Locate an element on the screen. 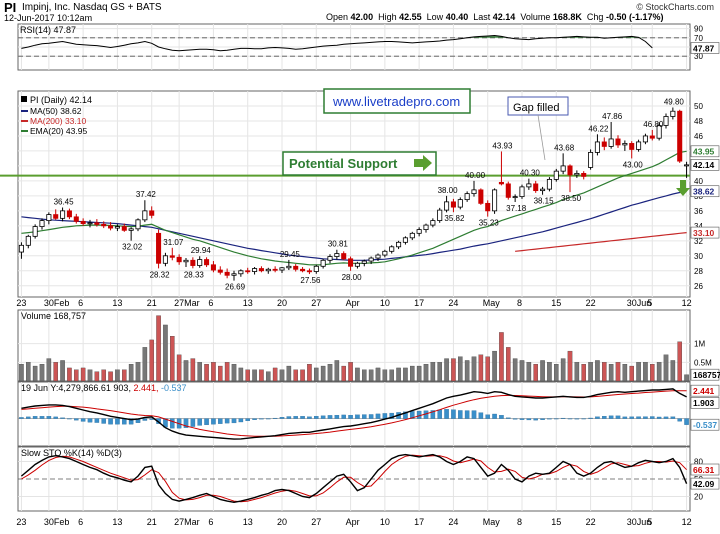 This screenshot has height=534, width=720. price-point-label: 47.86 is located at coordinates (612, 116).